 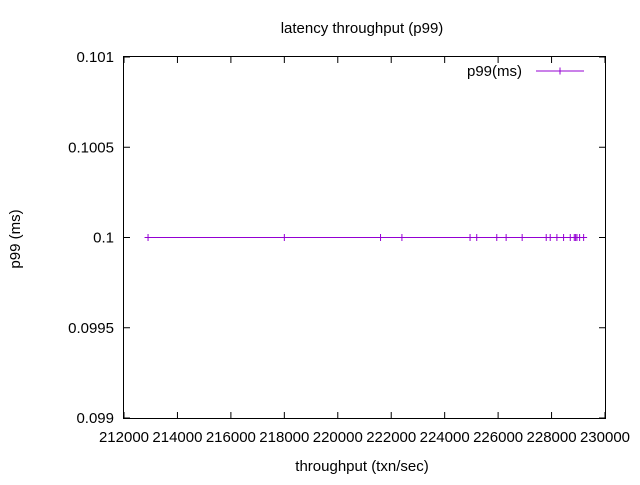 What do you see at coordinates (177, 437) in the screenshot?
I see `x-tick-label: 214000` at bounding box center [177, 437].